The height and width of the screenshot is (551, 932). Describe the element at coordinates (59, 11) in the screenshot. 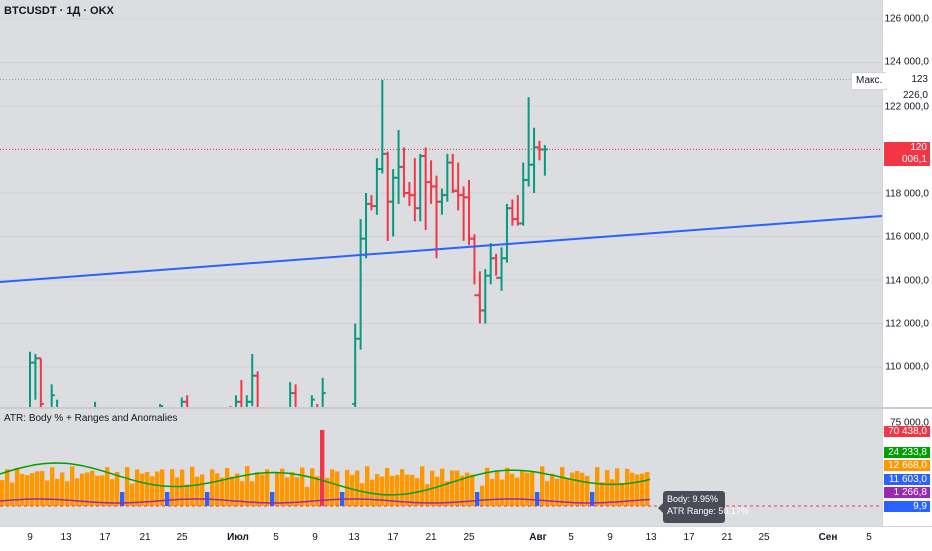

I see `symbol-title: BTCUSDT · 1Д · OKX` at that location.